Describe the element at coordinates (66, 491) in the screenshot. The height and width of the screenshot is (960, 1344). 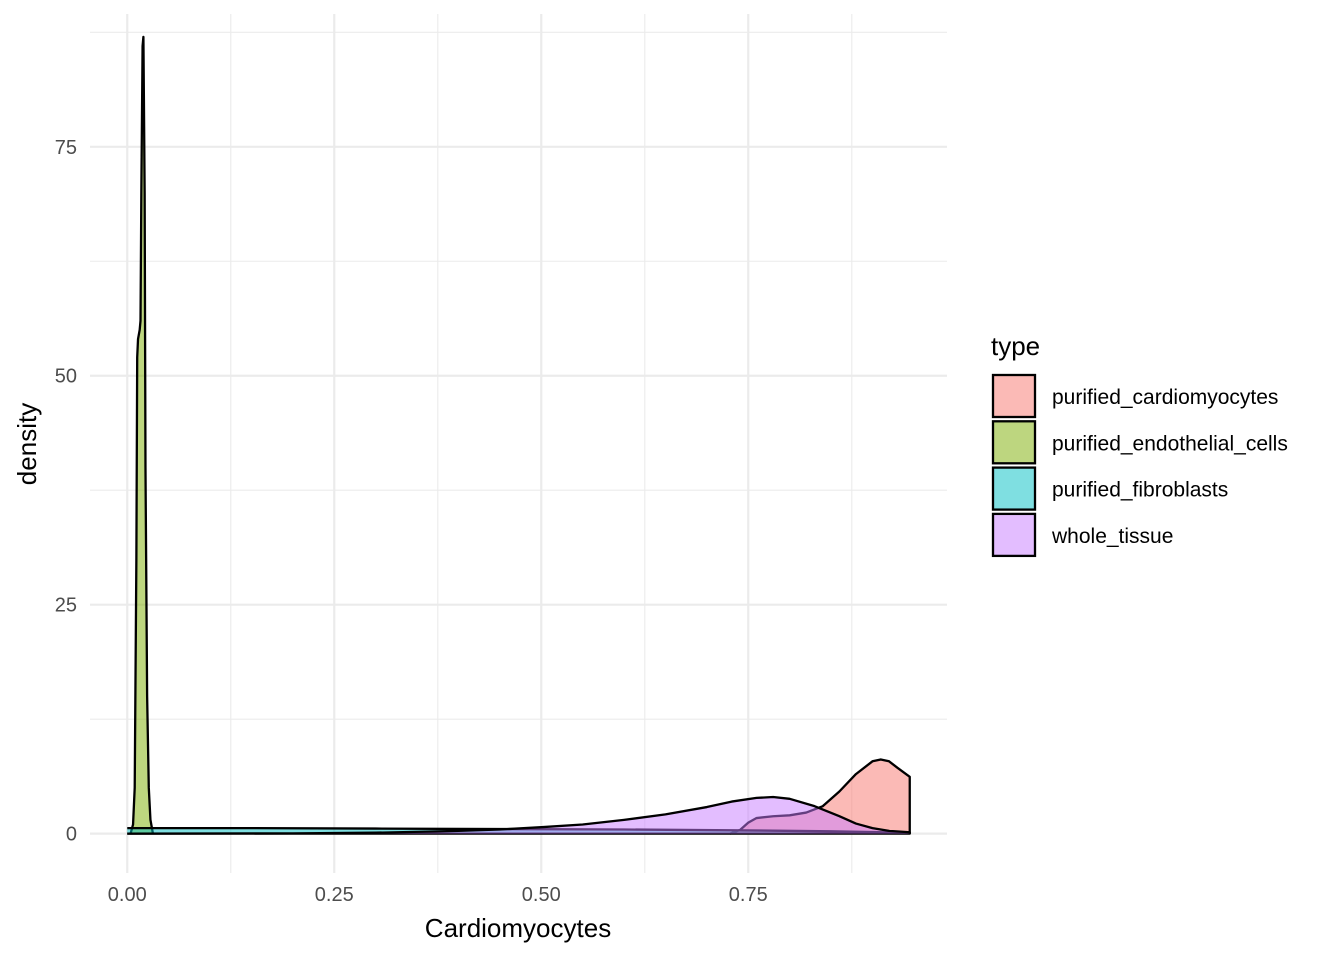
I see `y-axis-ticks: 0 25 50 75` at that location.